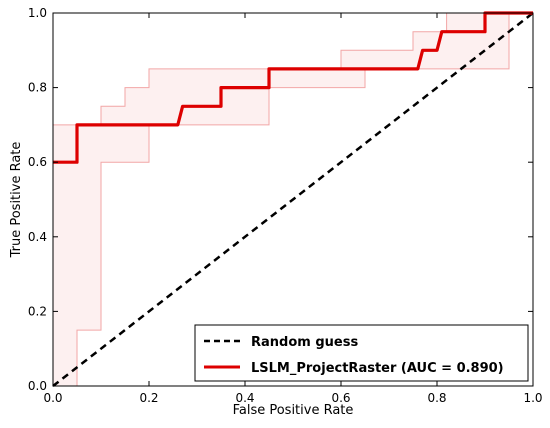 This screenshot has height=428, width=550. I want to click on y-tick-label: 0.8, so click(37, 88).